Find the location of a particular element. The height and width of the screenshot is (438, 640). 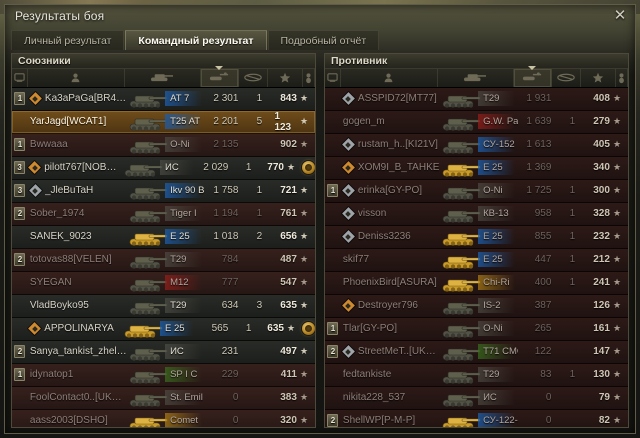

table-row: FoolContact0..[UKR-G] St. Emil 0 383 ★ is located at coordinates (163, 398).